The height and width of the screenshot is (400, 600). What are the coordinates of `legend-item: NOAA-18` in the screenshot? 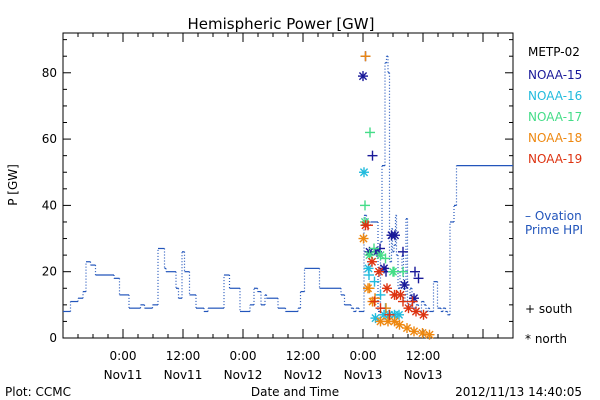 It's located at (555, 138).